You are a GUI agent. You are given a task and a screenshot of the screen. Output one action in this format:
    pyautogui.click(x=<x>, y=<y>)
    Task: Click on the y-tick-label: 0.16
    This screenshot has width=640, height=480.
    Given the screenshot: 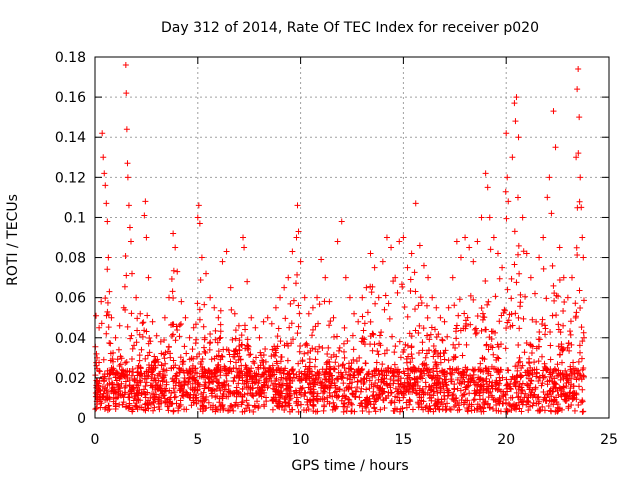 What is the action you would take?
    pyautogui.click(x=70, y=98)
    